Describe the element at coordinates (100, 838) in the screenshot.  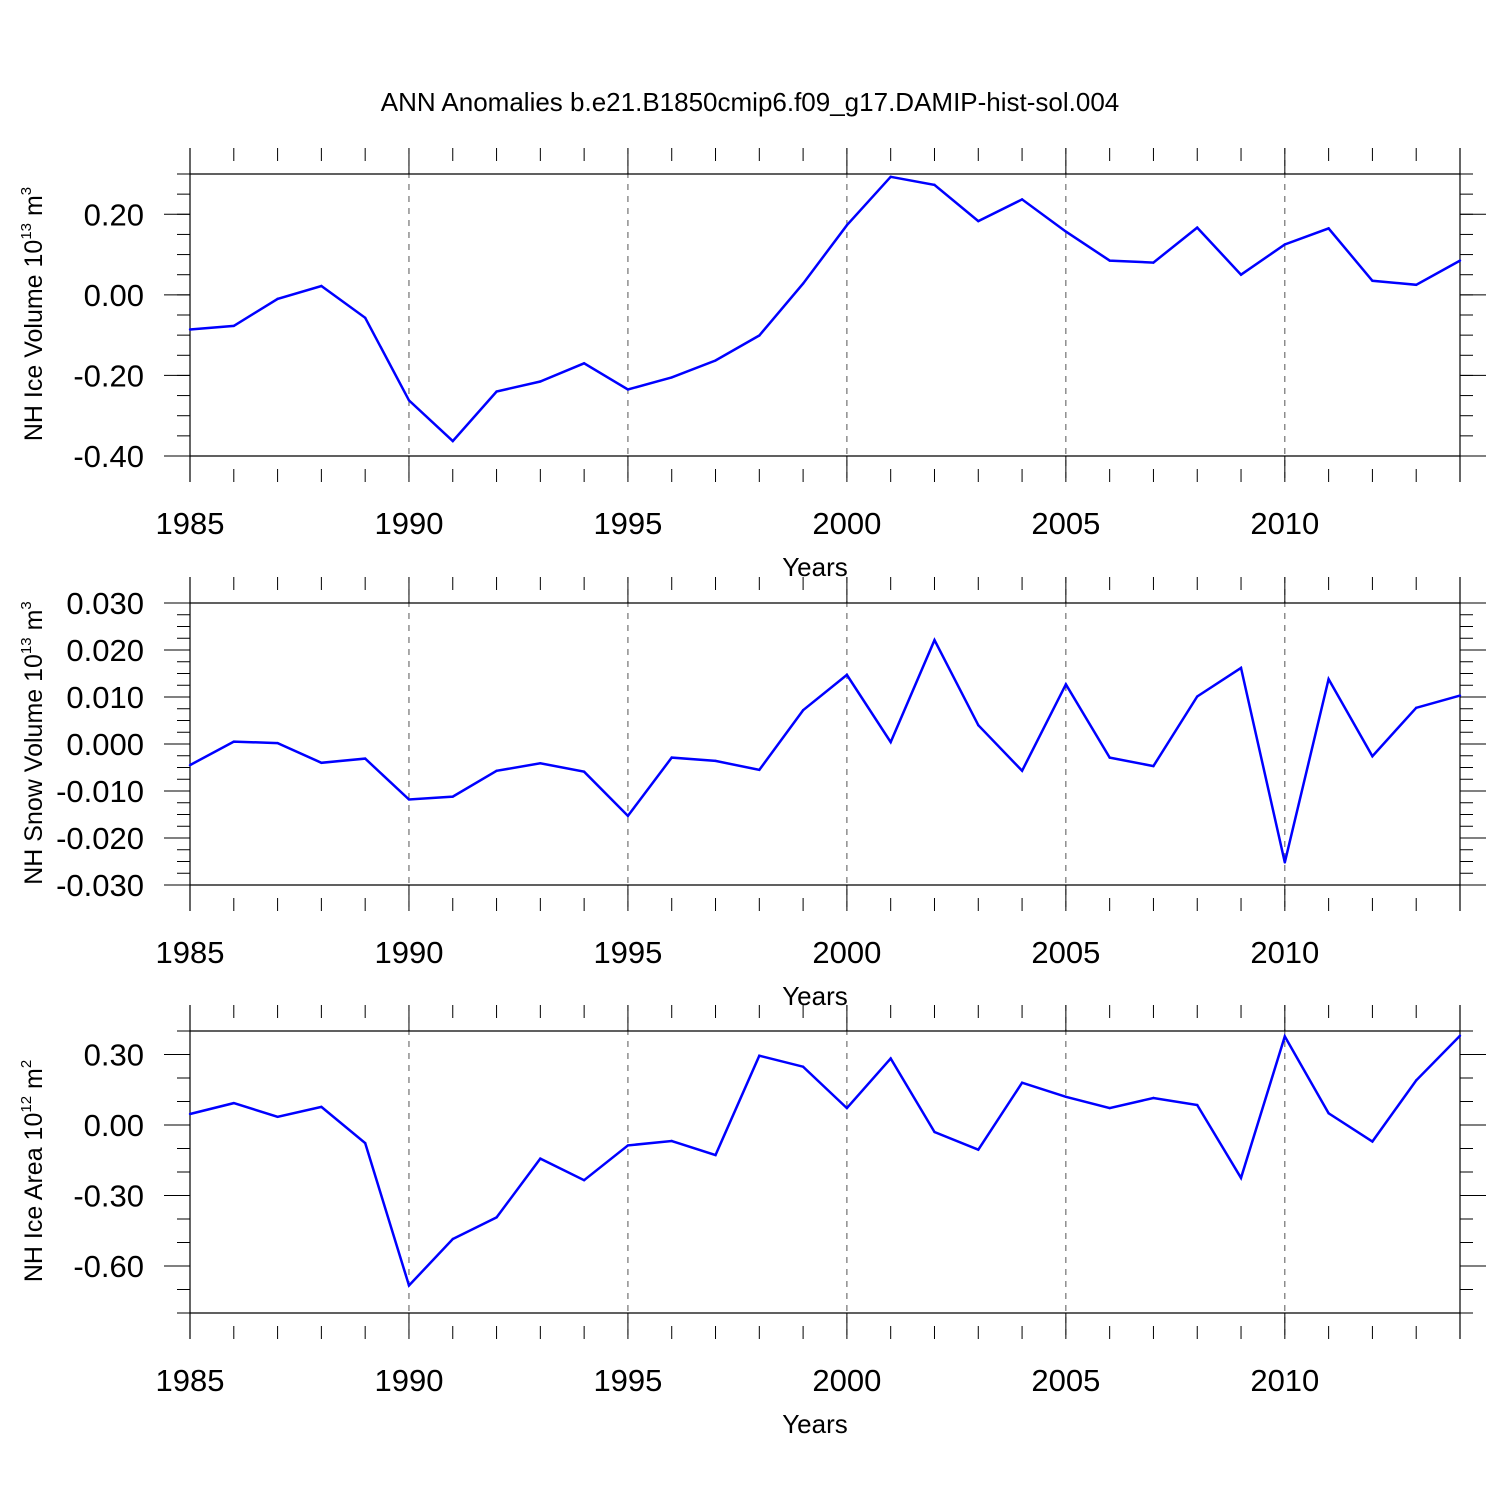
I see `y-tick-label: -0.020` at that location.